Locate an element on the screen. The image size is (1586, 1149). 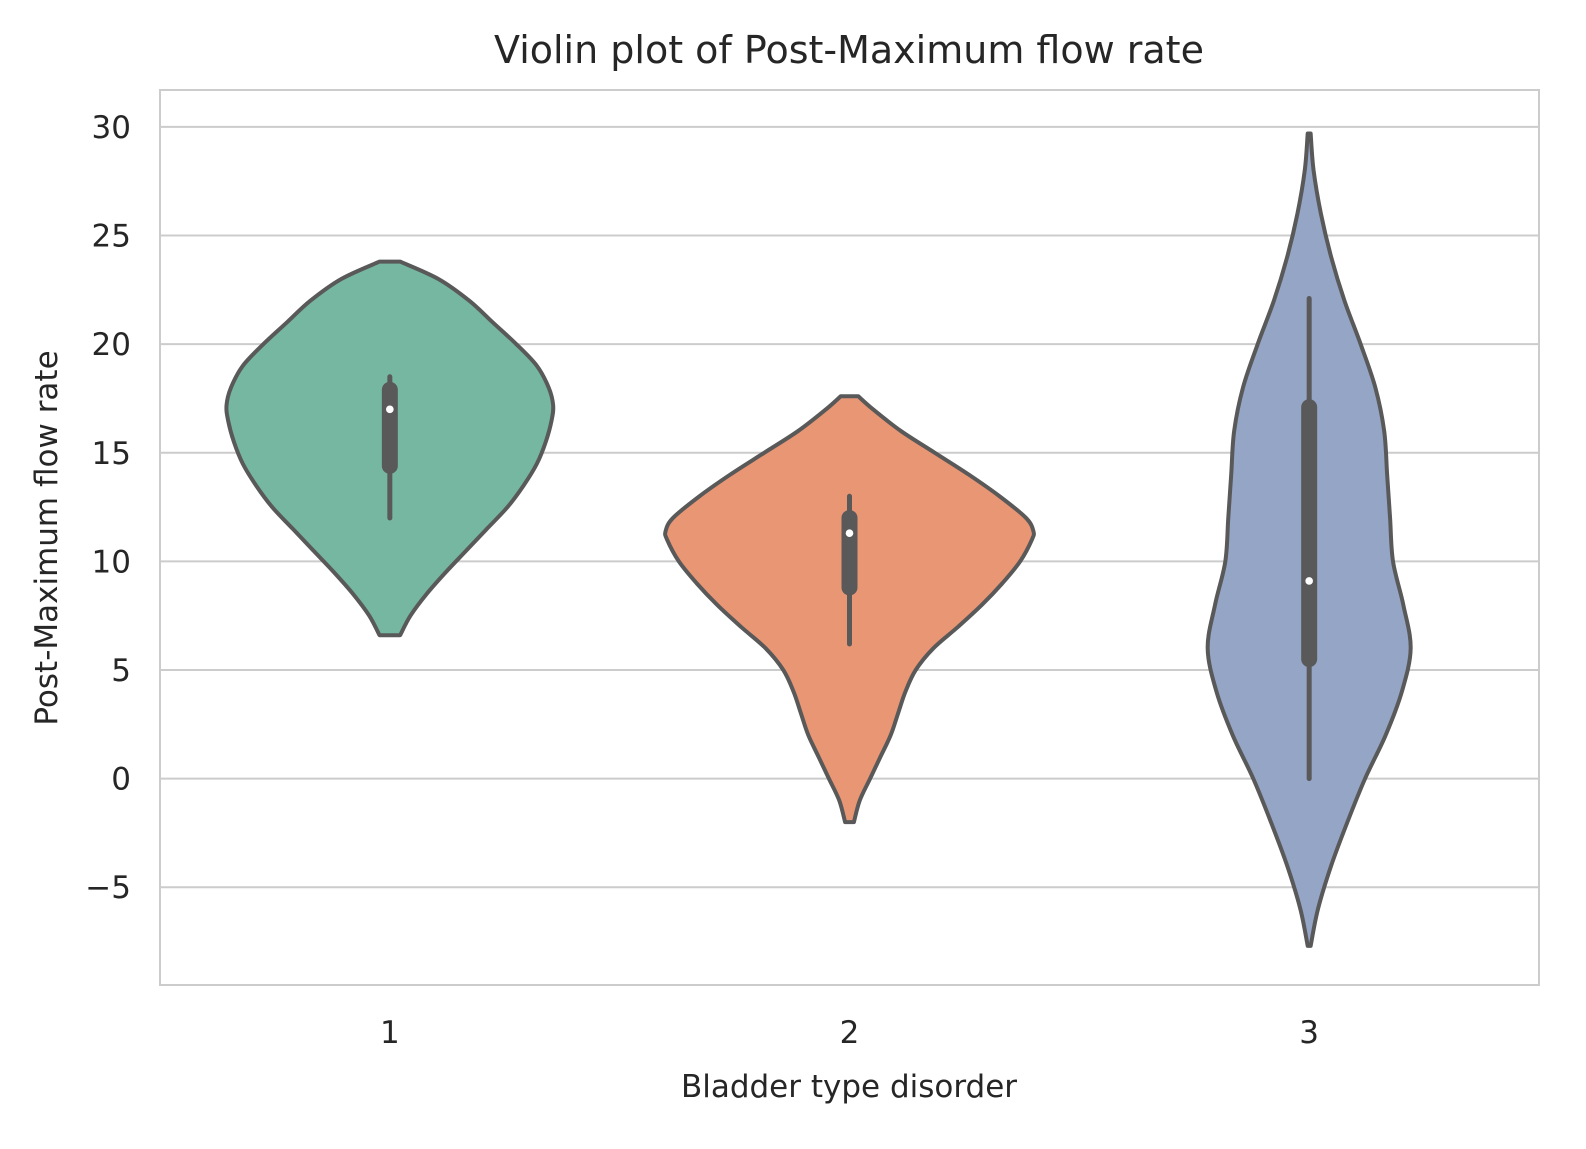
y-axis-label: Post-Maximum flow rate is located at coordinates (47, 537).